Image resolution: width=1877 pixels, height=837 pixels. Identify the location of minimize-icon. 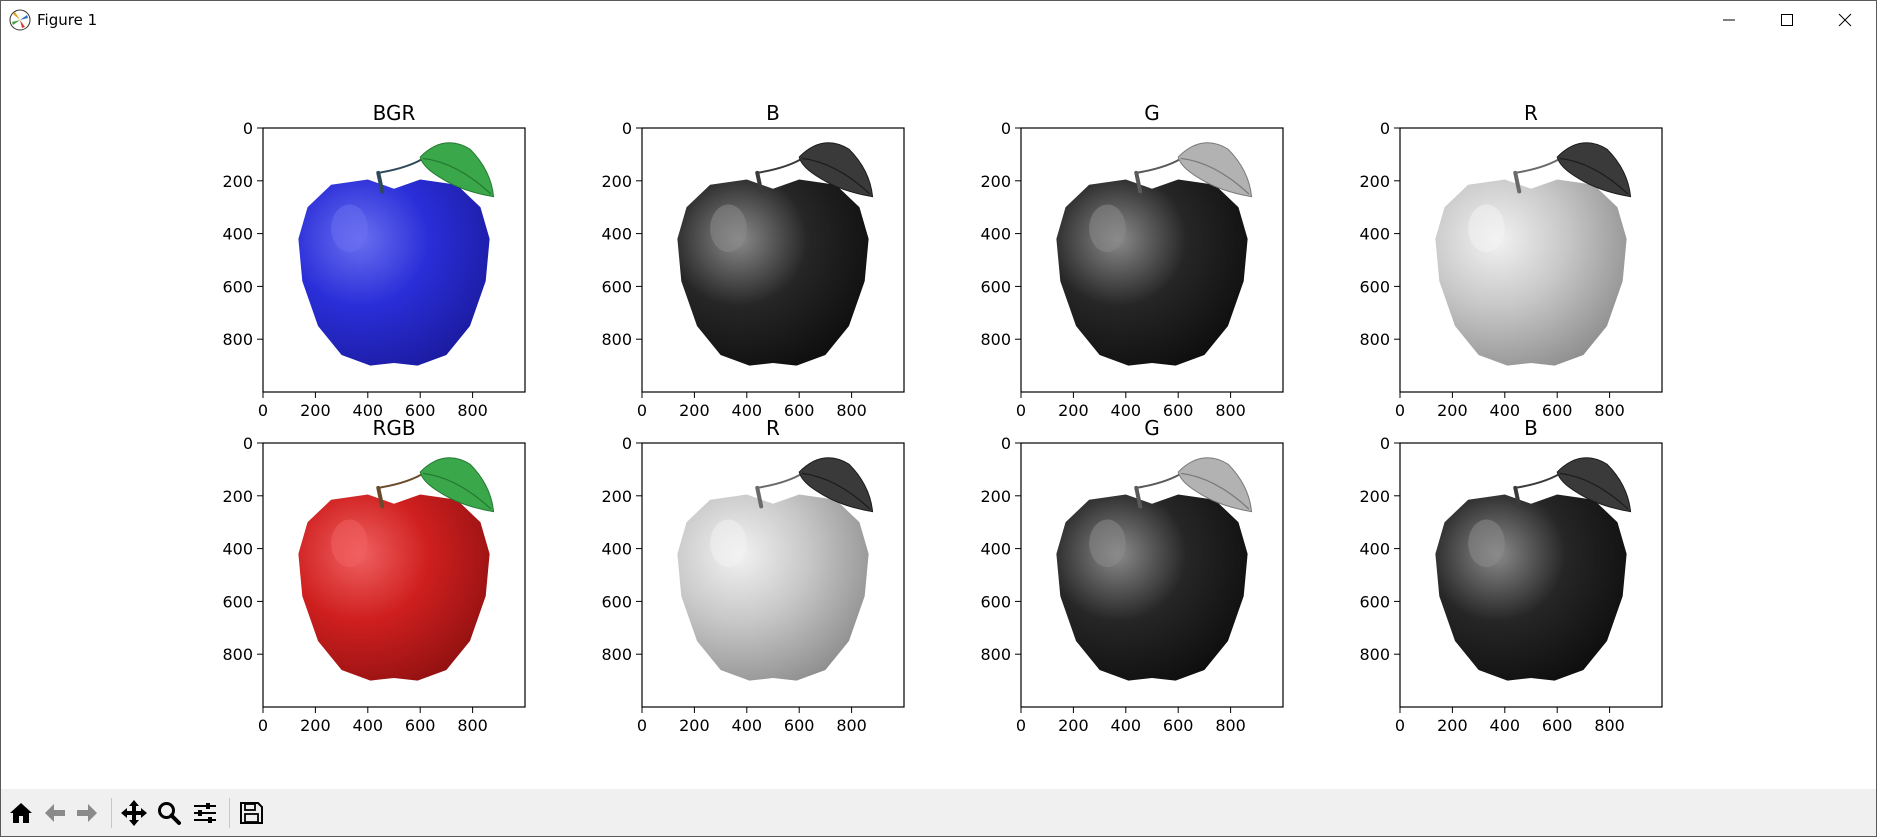
(1729, 20).